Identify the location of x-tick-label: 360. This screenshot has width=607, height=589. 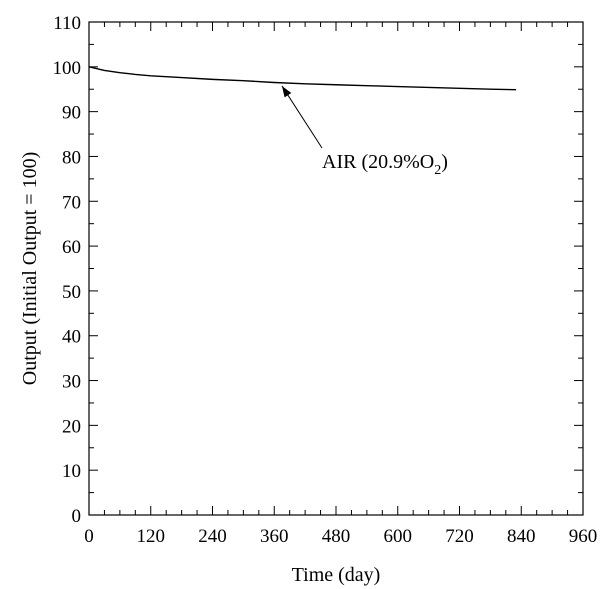
(274, 536).